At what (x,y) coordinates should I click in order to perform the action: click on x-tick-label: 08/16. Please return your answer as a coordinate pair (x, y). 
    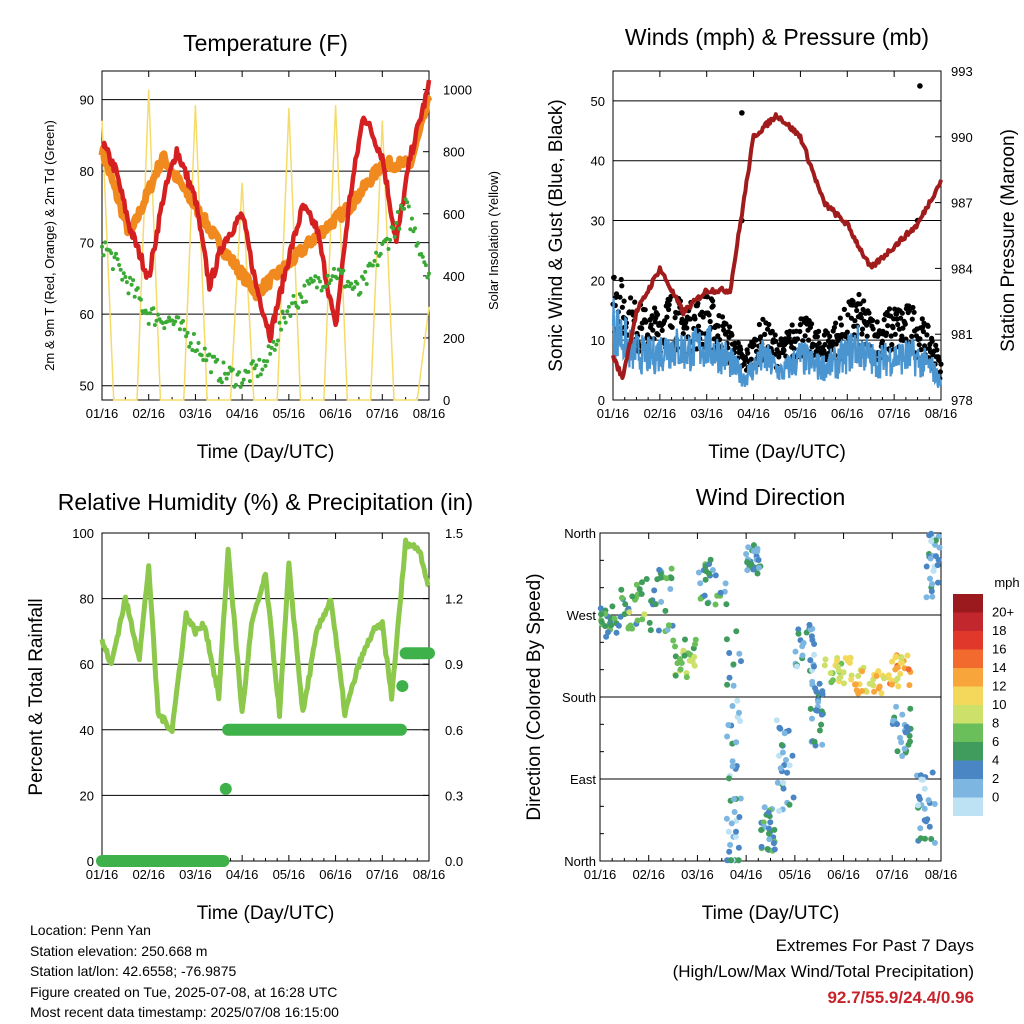
    Looking at the image, I should click on (429, 874).